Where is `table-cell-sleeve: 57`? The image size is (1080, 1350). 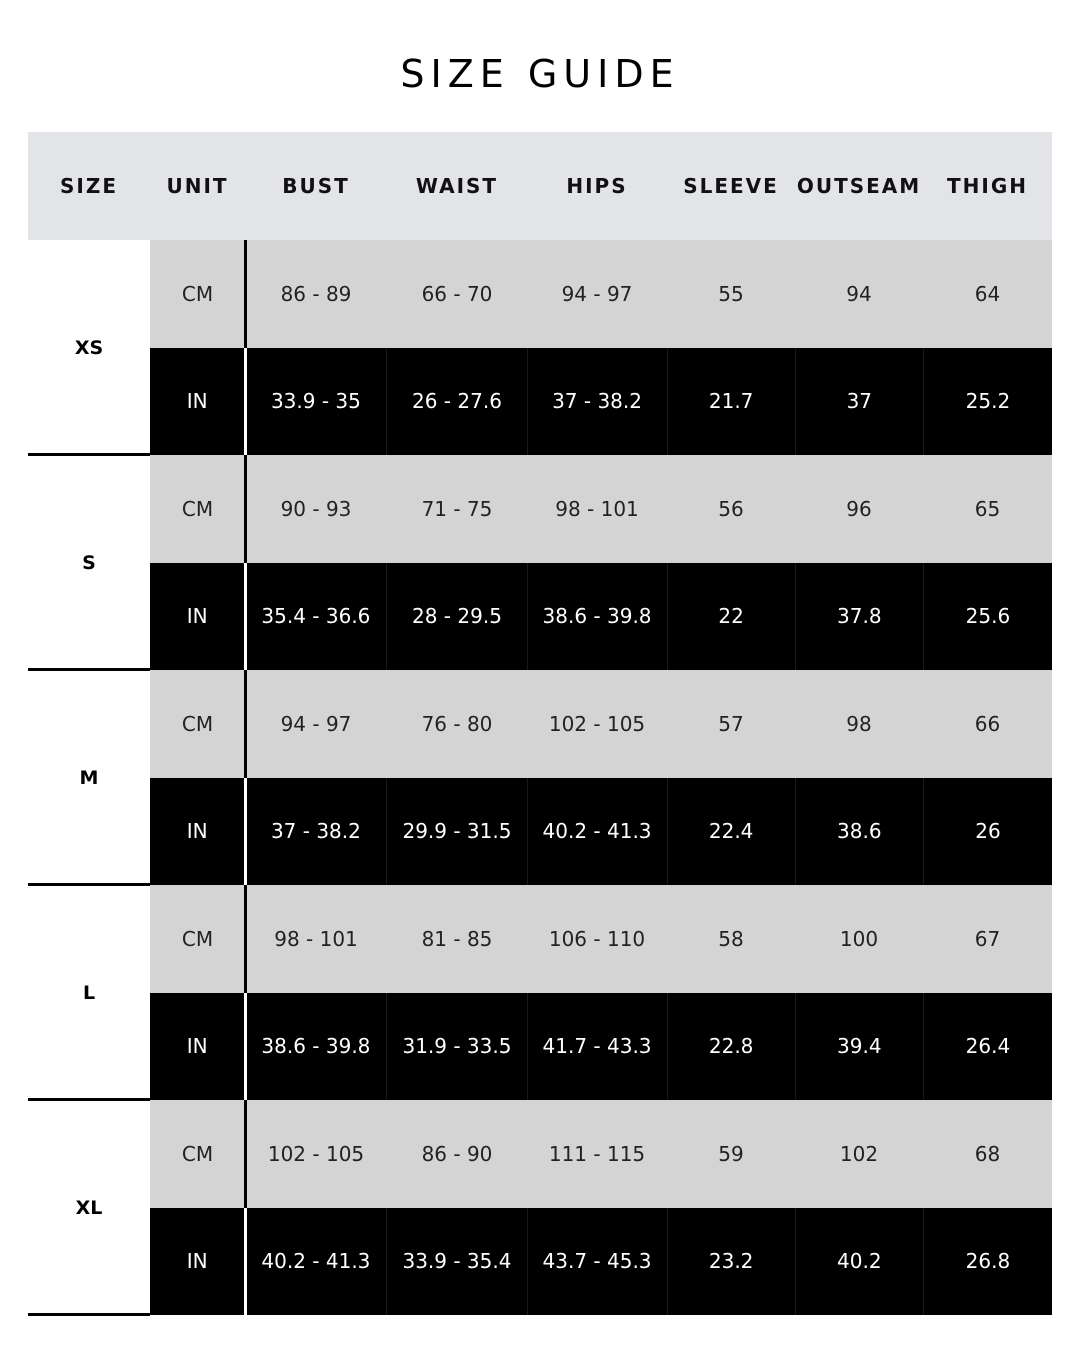
table-cell-sleeve: 57 is located at coordinates (731, 723).